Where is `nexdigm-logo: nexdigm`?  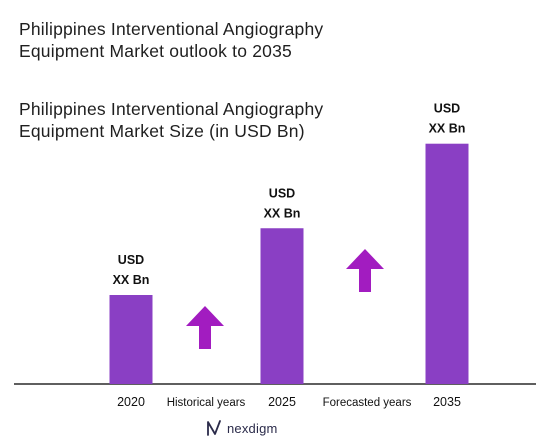
nexdigm-logo: nexdigm is located at coordinates (241, 428).